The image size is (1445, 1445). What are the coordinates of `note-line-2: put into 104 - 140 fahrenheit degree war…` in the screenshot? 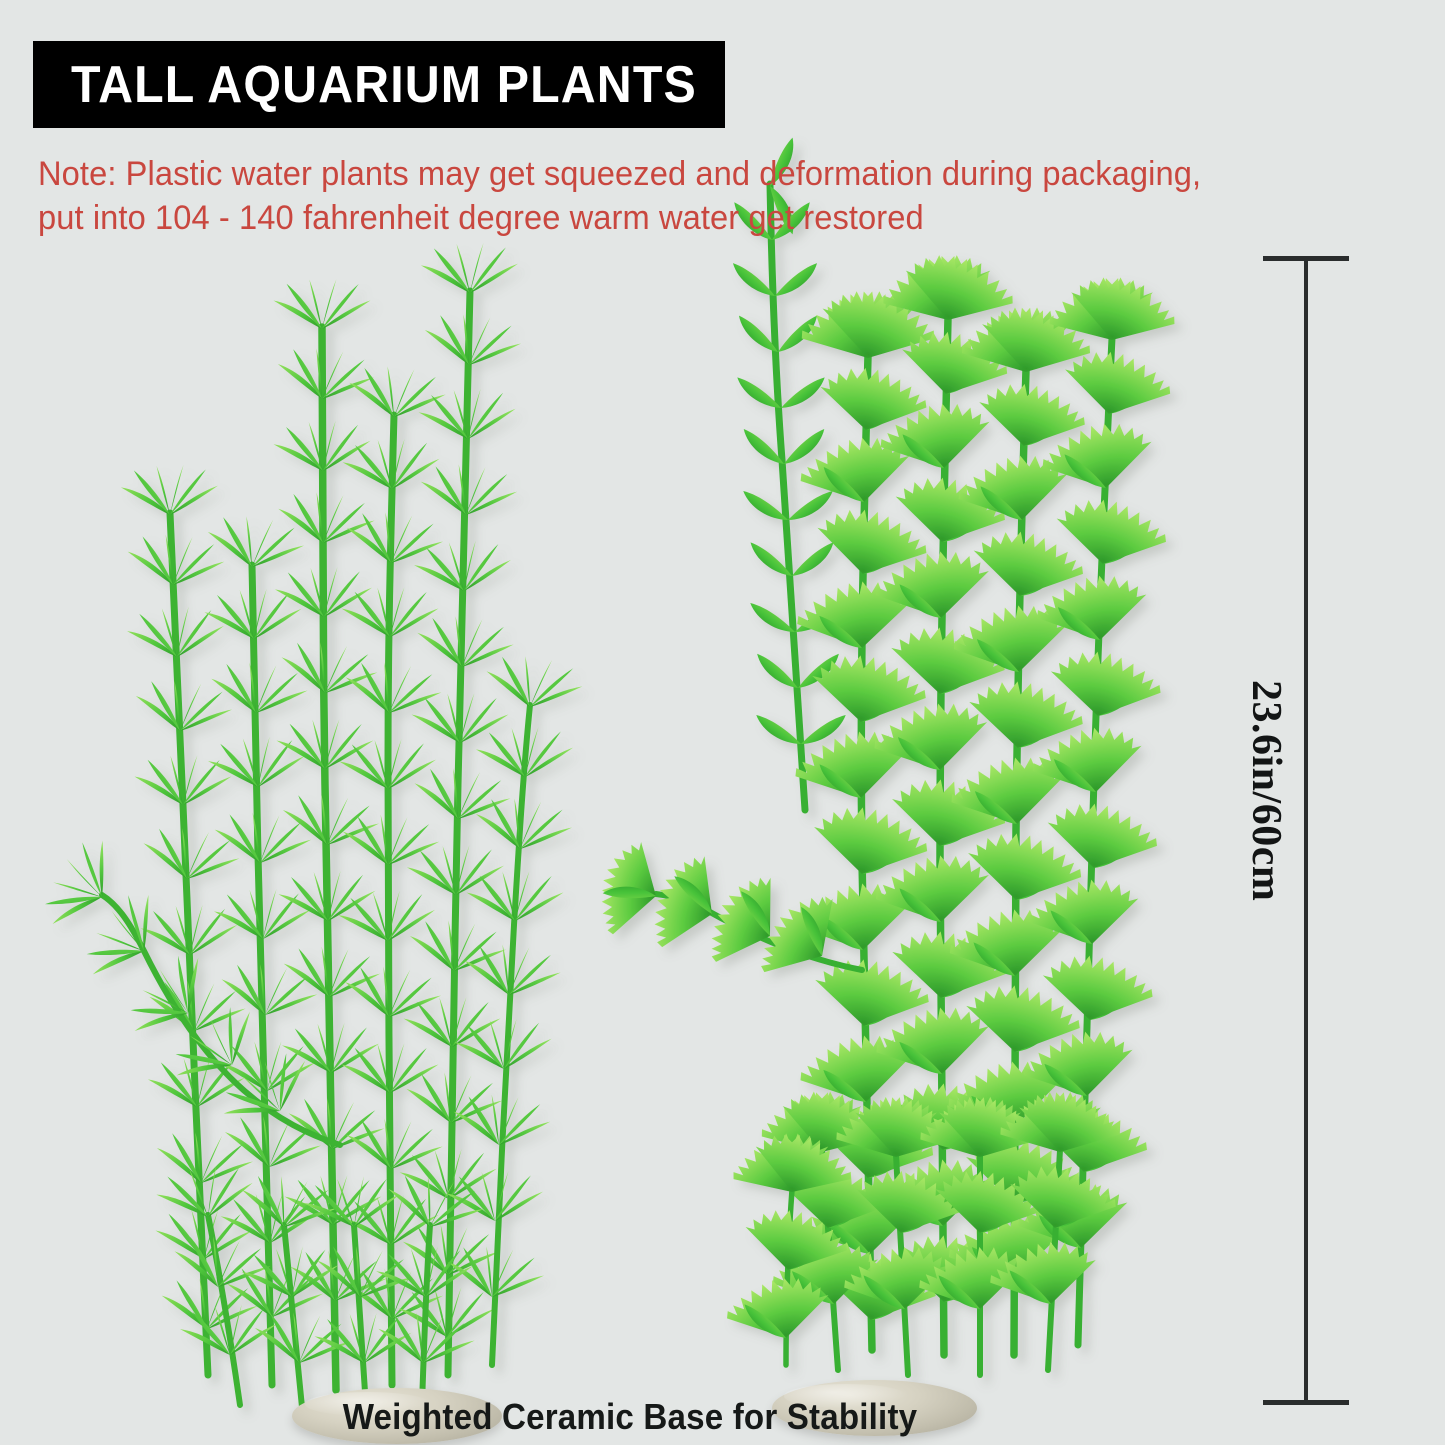 It's located at (481, 218).